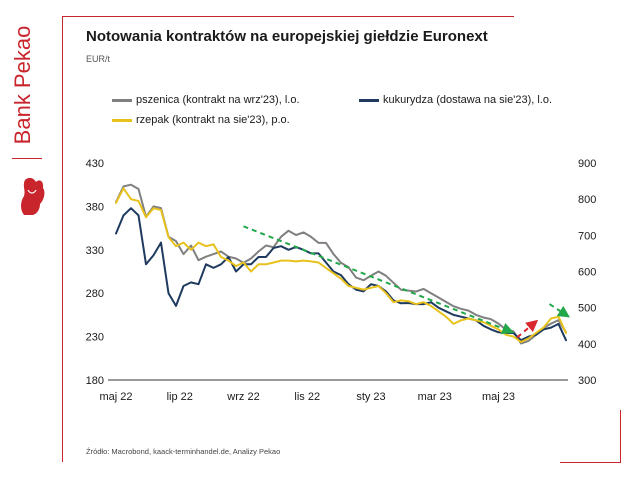 Image resolution: width=640 pixels, height=480 pixels. What do you see at coordinates (620, 436) in the screenshot?
I see `frame-corner-vertical` at bounding box center [620, 436].